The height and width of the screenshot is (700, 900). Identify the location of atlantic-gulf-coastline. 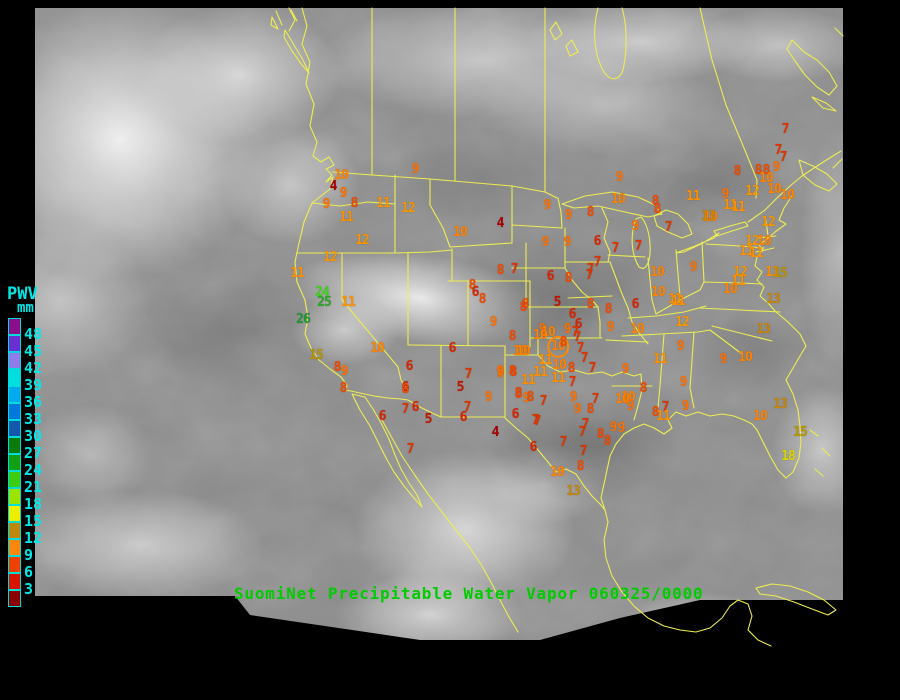
(703, 353).